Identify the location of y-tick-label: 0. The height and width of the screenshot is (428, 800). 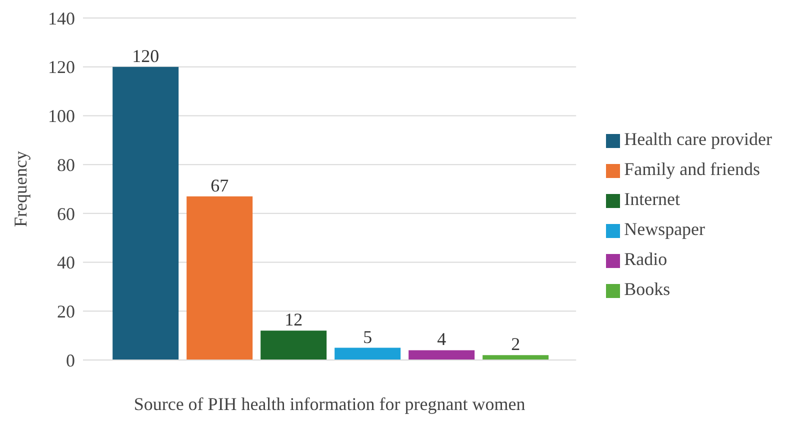
(70, 360).